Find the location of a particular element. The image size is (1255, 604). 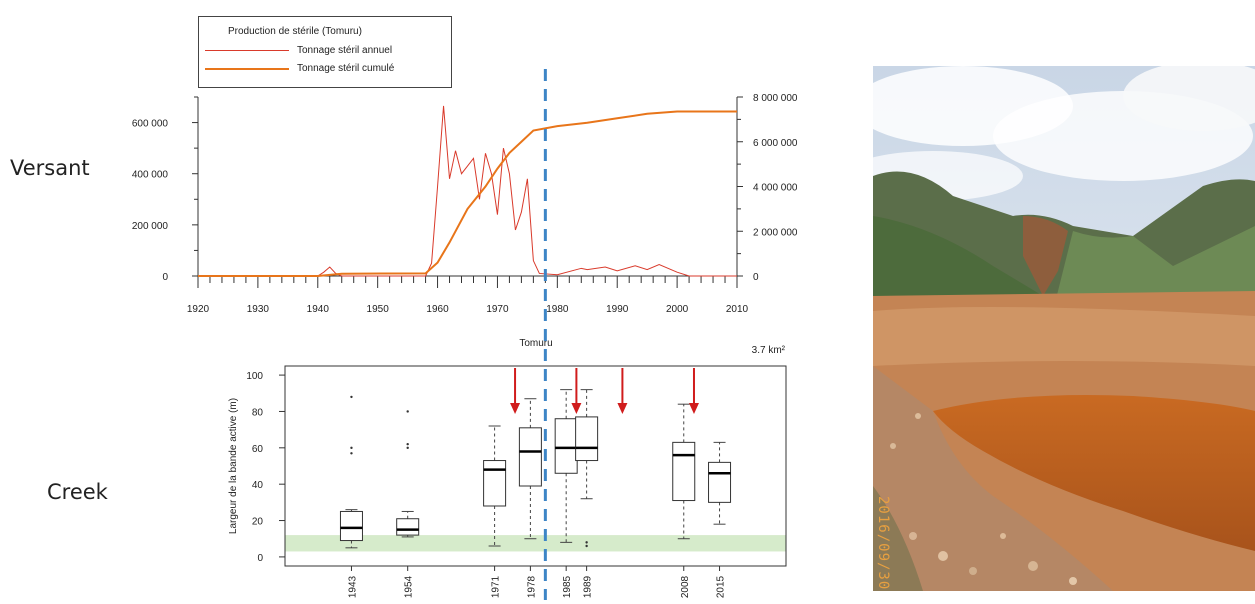

x-tick-label: 1970 is located at coordinates (497, 309).